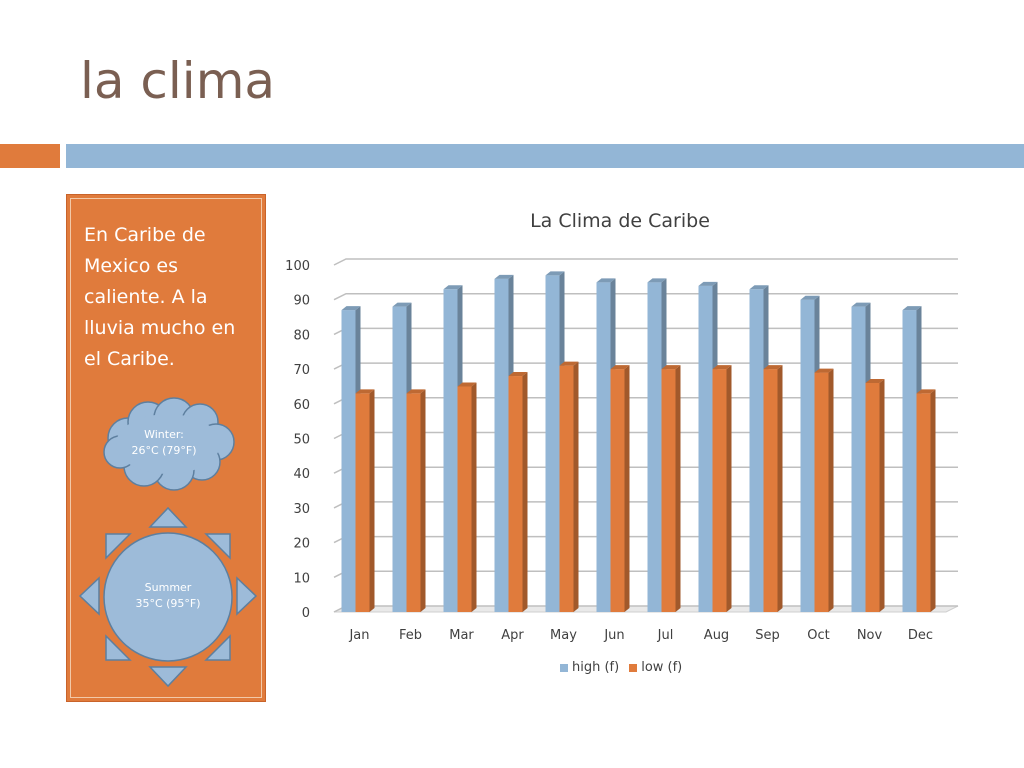  I want to click on bar-low-jun, so click(617, 490).